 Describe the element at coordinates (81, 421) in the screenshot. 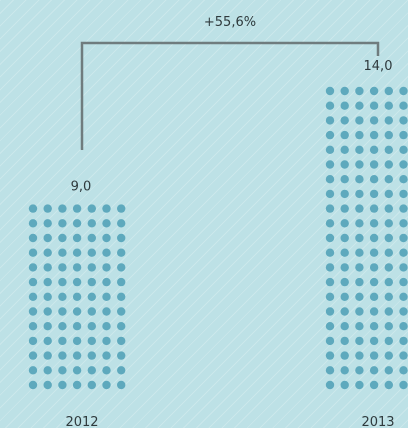

I see `category-label-2012: 2012` at that location.